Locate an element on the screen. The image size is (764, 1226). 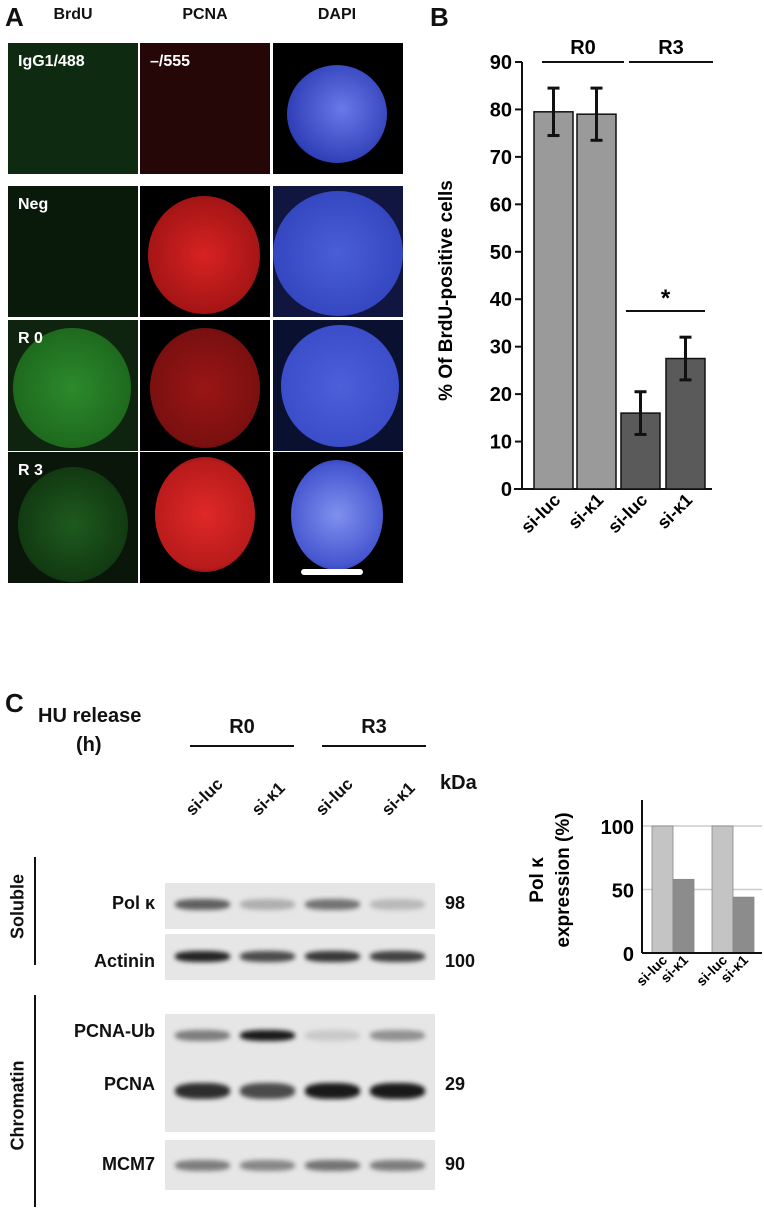
y-tick-label: 90 is located at coordinates (501, 63).